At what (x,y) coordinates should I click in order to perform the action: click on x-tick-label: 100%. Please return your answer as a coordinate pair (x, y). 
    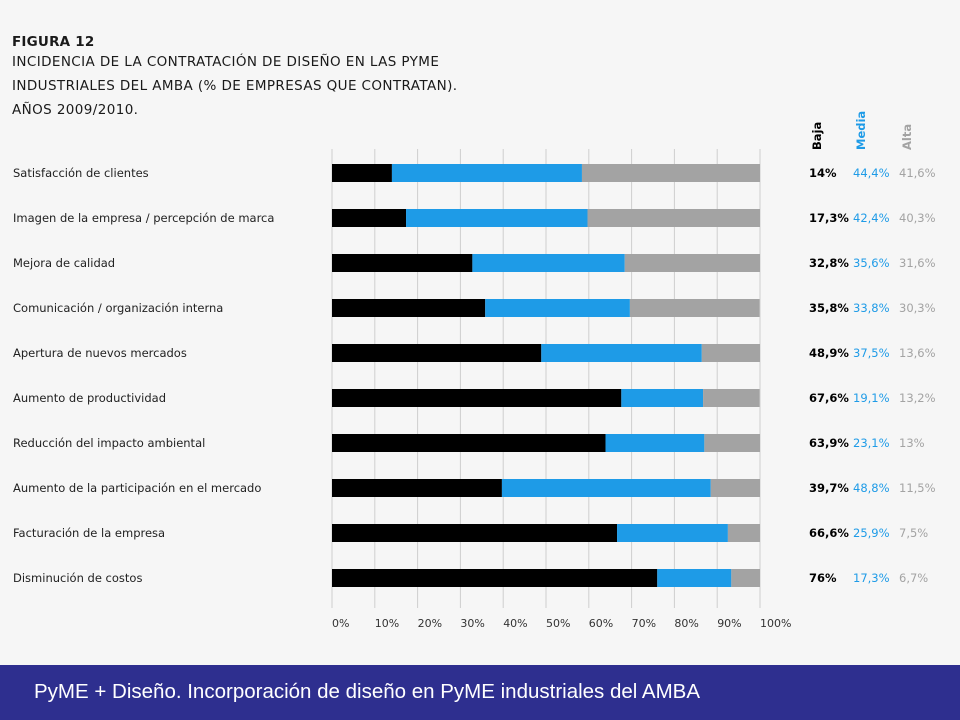
    Looking at the image, I should click on (775, 623).